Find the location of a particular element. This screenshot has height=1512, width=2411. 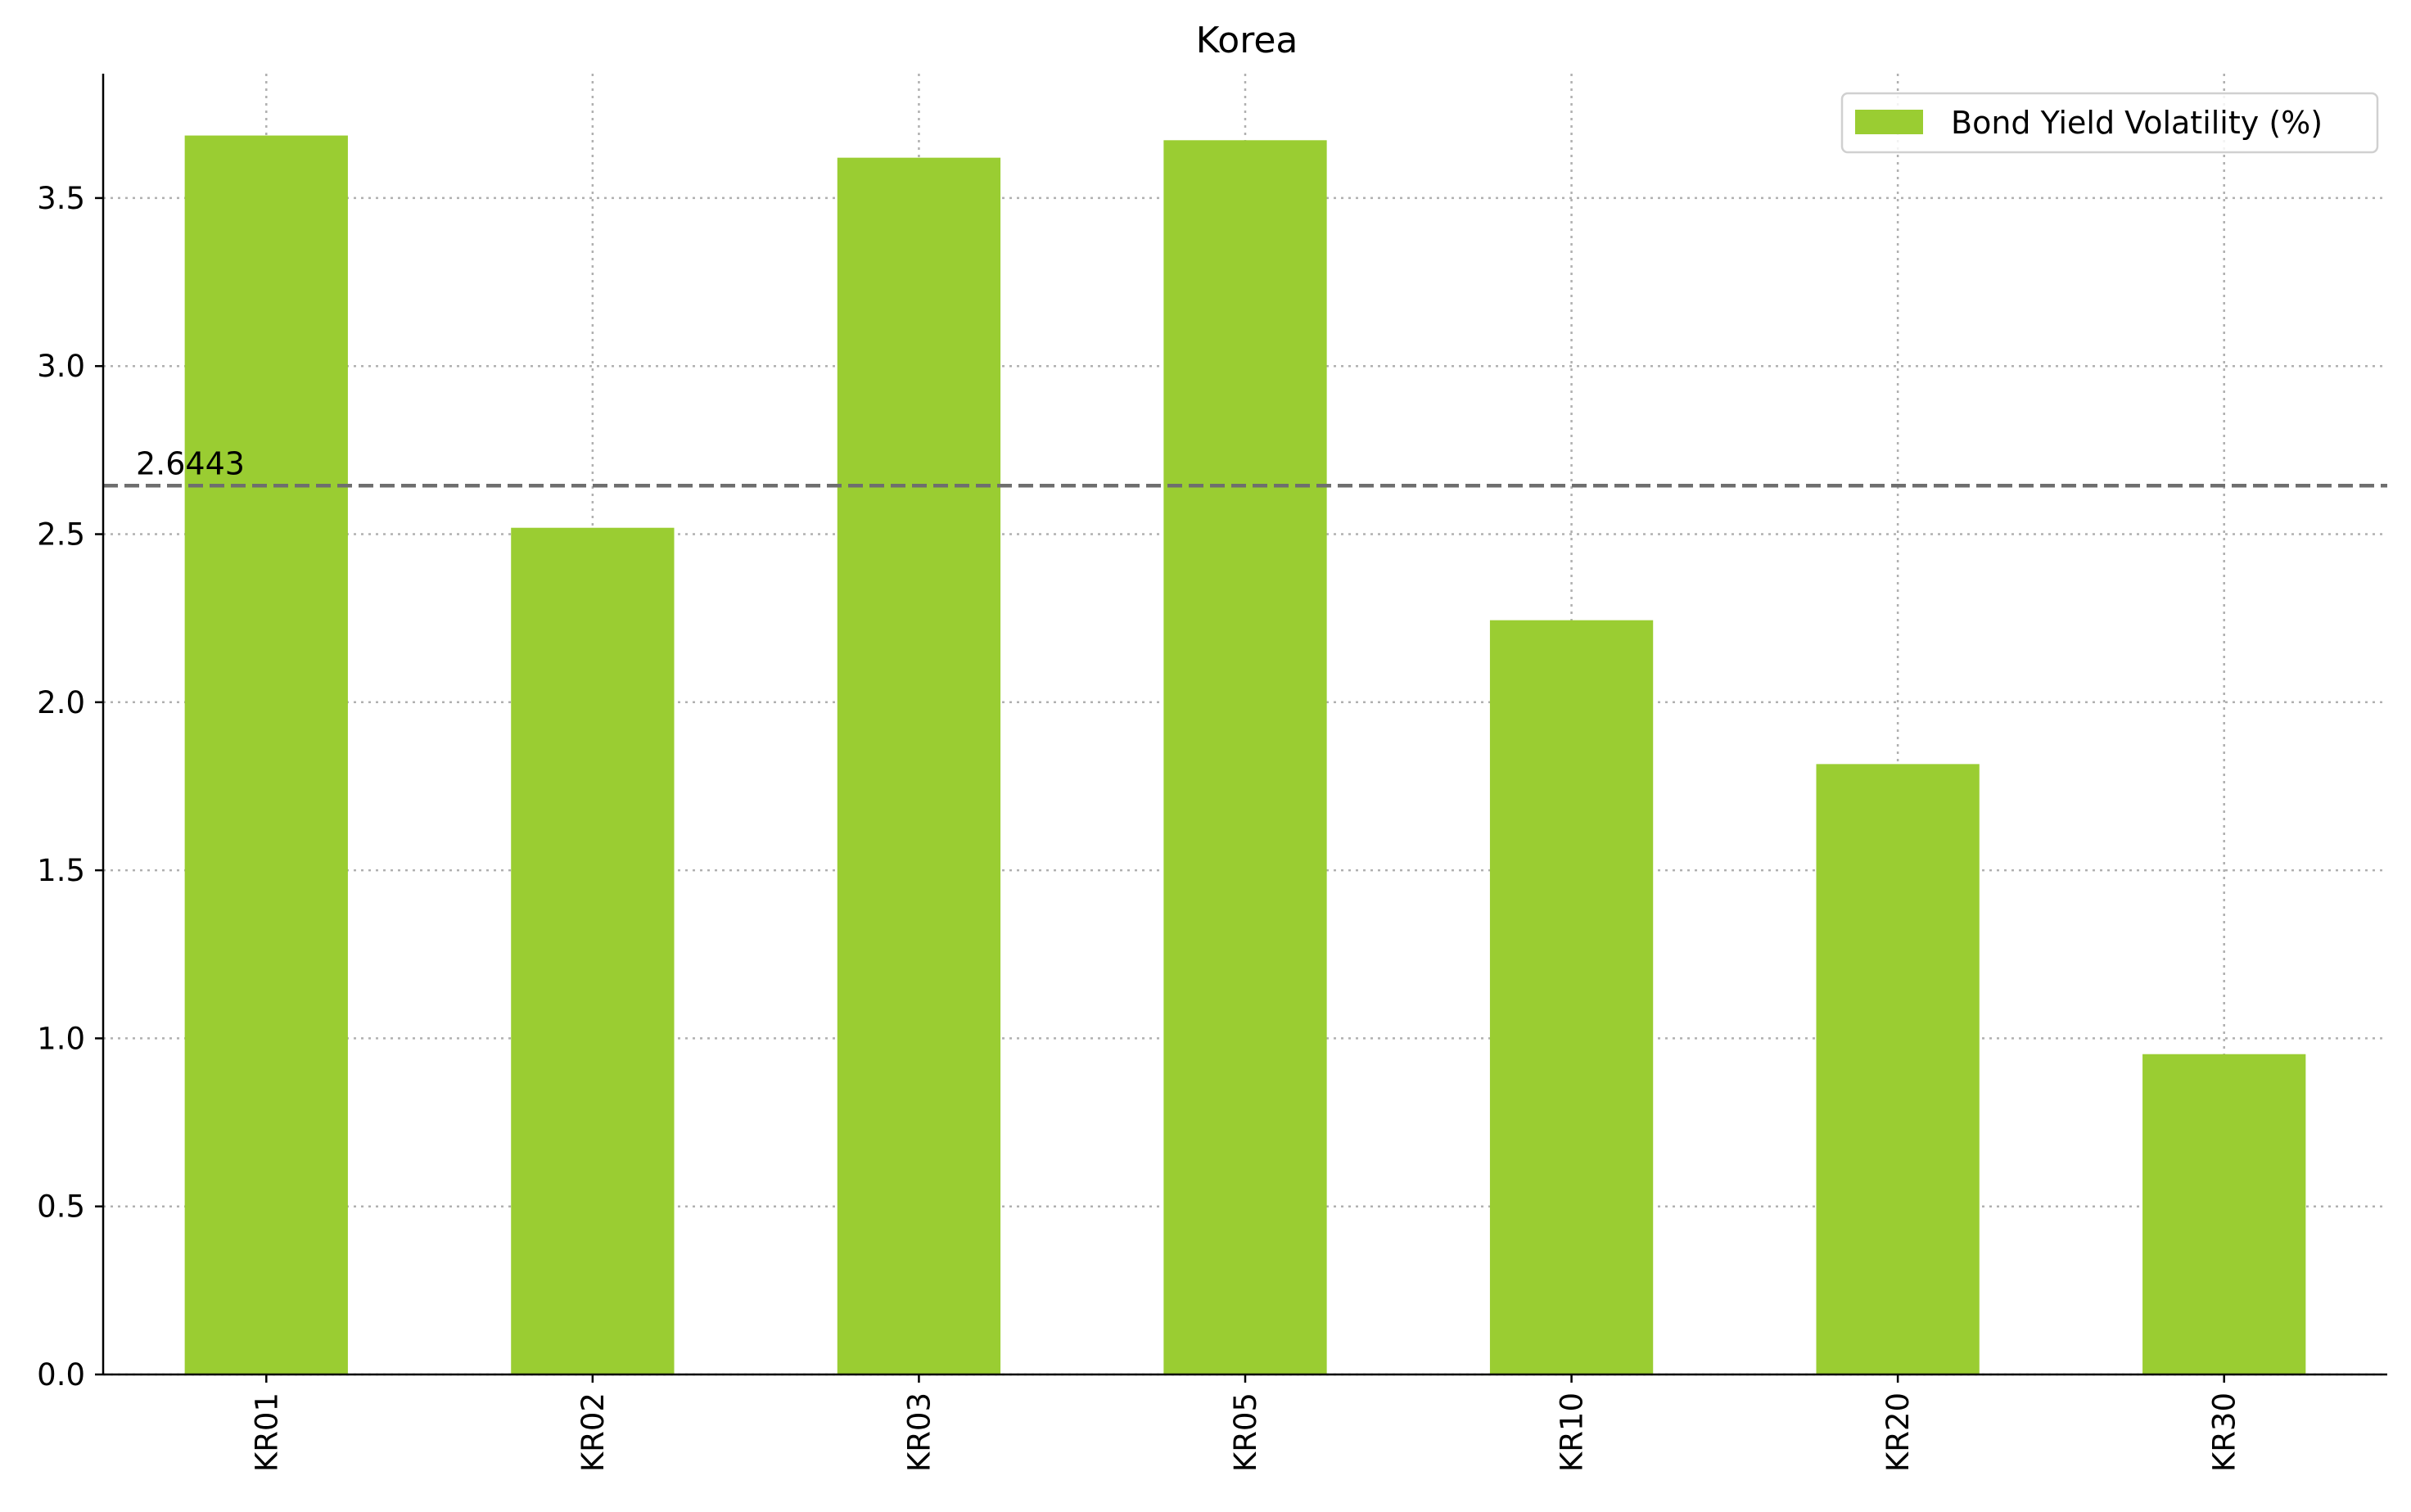

y-tick-label: 1.0 is located at coordinates (61, 1038).